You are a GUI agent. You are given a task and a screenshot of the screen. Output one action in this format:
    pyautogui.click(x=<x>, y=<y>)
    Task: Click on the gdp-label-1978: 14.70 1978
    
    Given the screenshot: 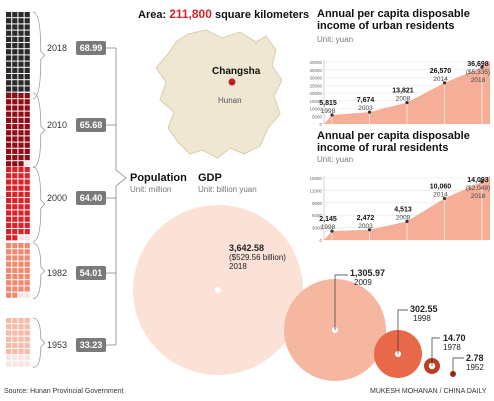 What is the action you would take?
    pyautogui.click(x=454, y=343)
    